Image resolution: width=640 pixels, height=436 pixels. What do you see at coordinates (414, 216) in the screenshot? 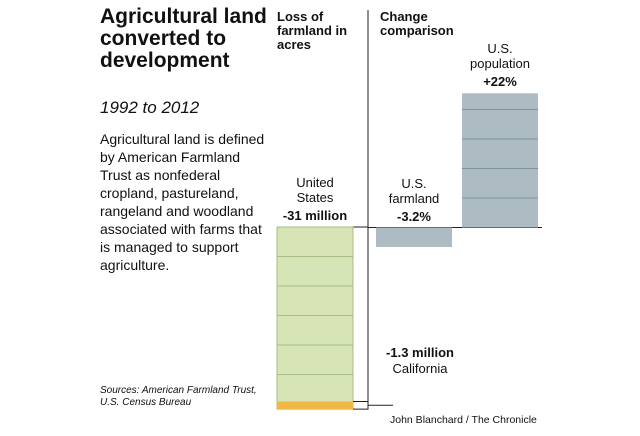
I see `value-label: -3.2%` at bounding box center [414, 216].